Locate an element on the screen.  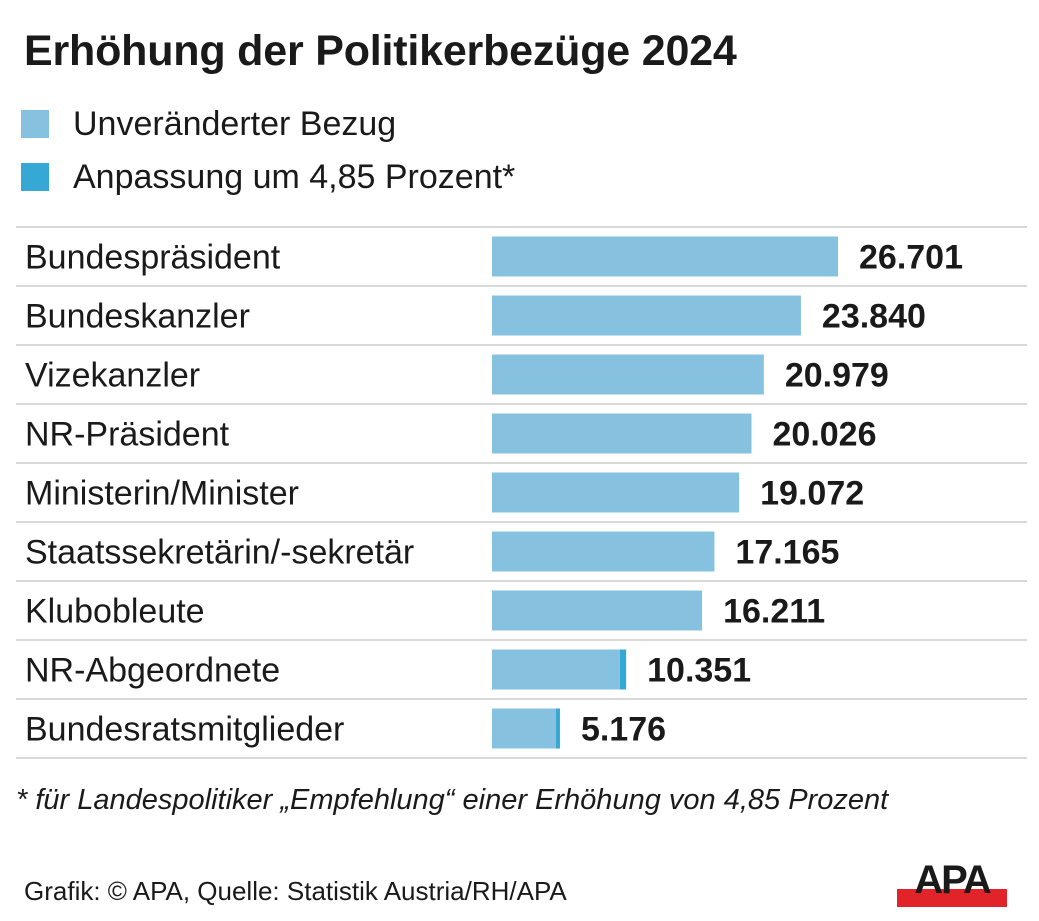
legend-item-unchanged: Unveränderter Bezug is located at coordinates (209, 124).